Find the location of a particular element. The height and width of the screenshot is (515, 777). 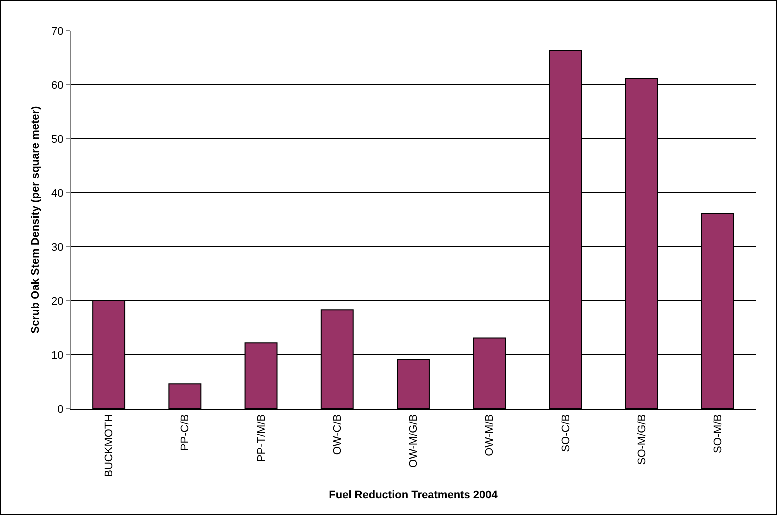

x-tick-label: SO-C/B is located at coordinates (566, 433).